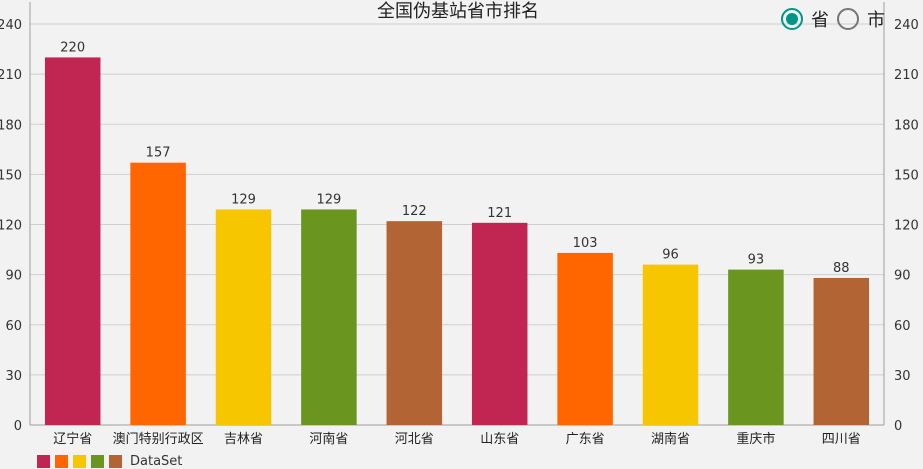 The image size is (923, 469). I want to click on x-tick-label: 重庆市, so click(755, 439).